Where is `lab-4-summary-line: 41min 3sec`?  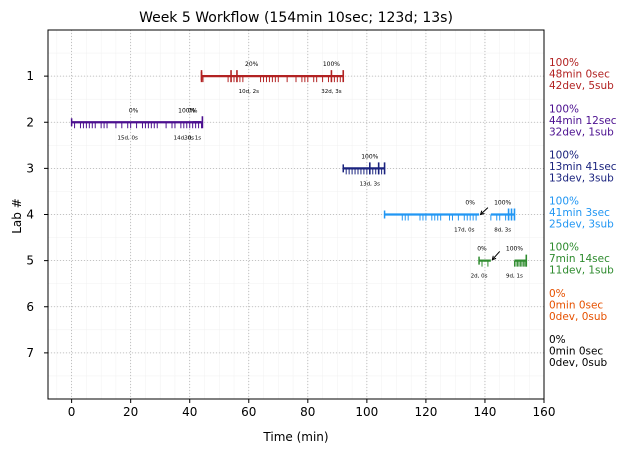 lab-4-summary-line: 41min 3sec is located at coordinates (579, 213).